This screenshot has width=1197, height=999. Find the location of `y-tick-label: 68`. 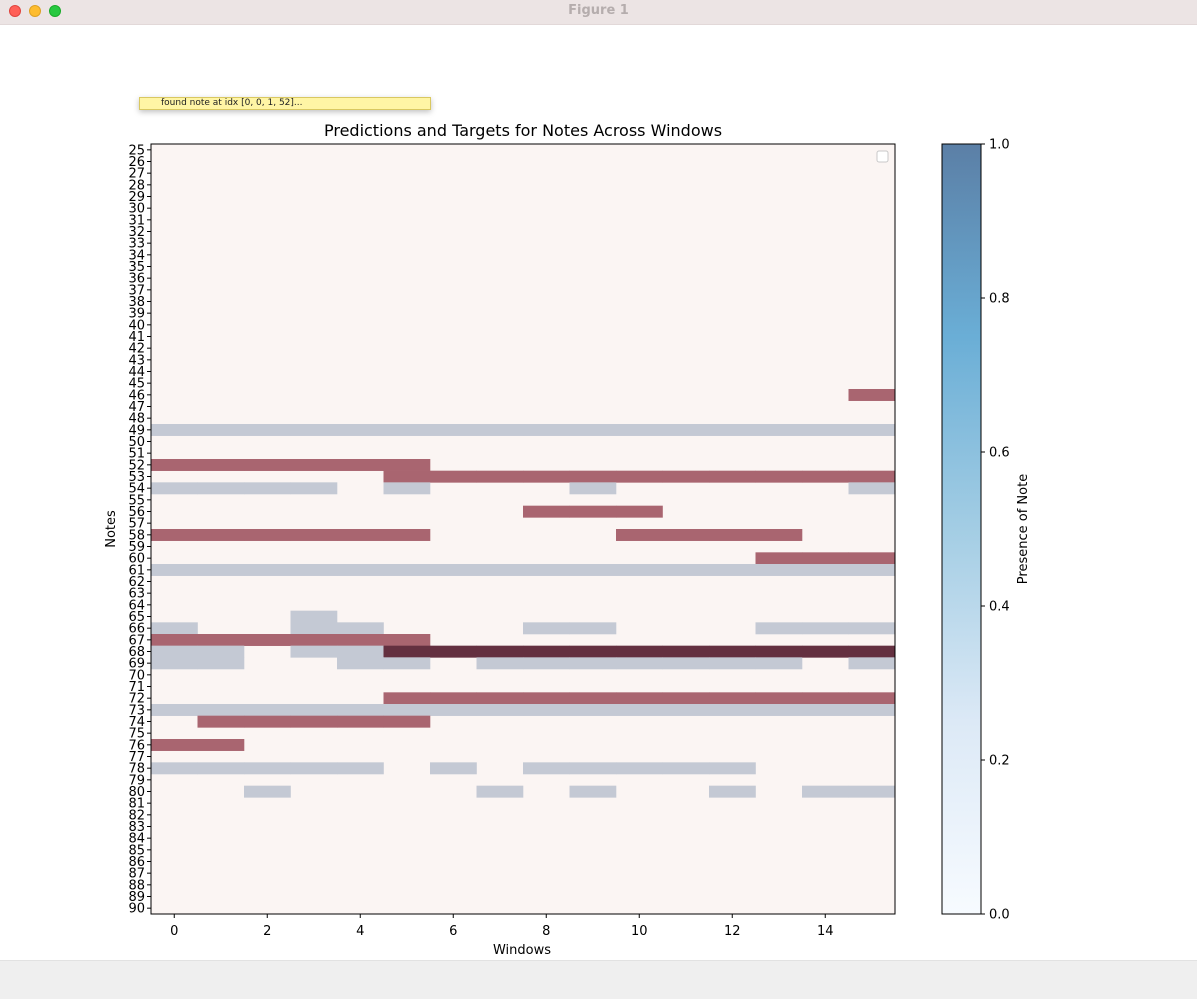

y-tick-label: 68 is located at coordinates (136, 652).